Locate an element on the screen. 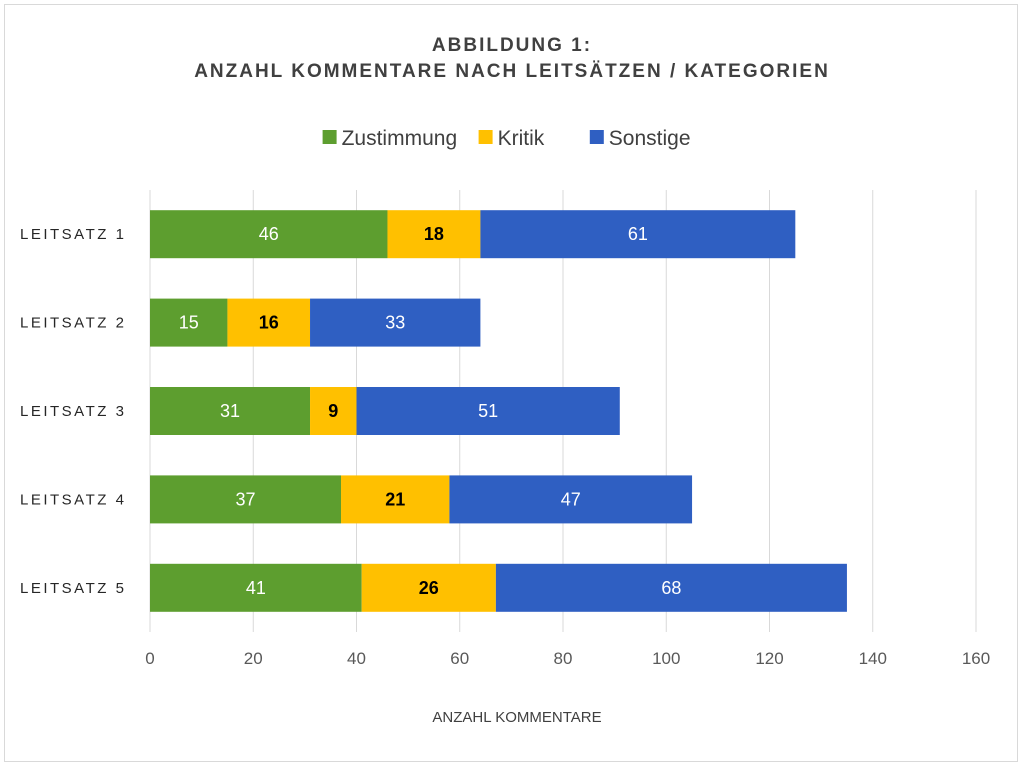 The image size is (1024, 768). data-label: 16 is located at coordinates (269, 323).